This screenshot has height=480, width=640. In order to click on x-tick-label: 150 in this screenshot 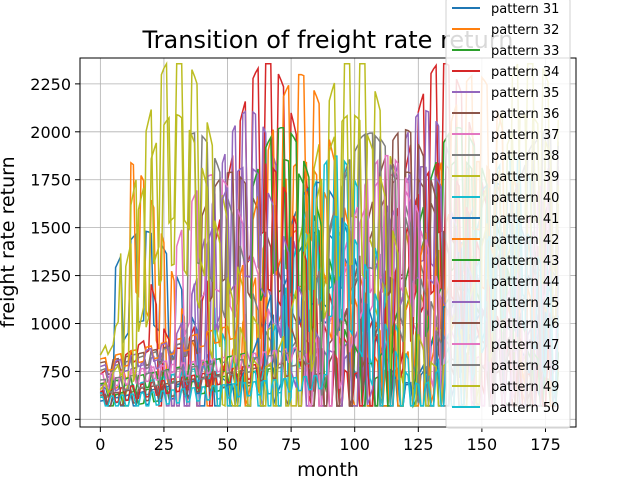, I will do `click(482, 444)`.